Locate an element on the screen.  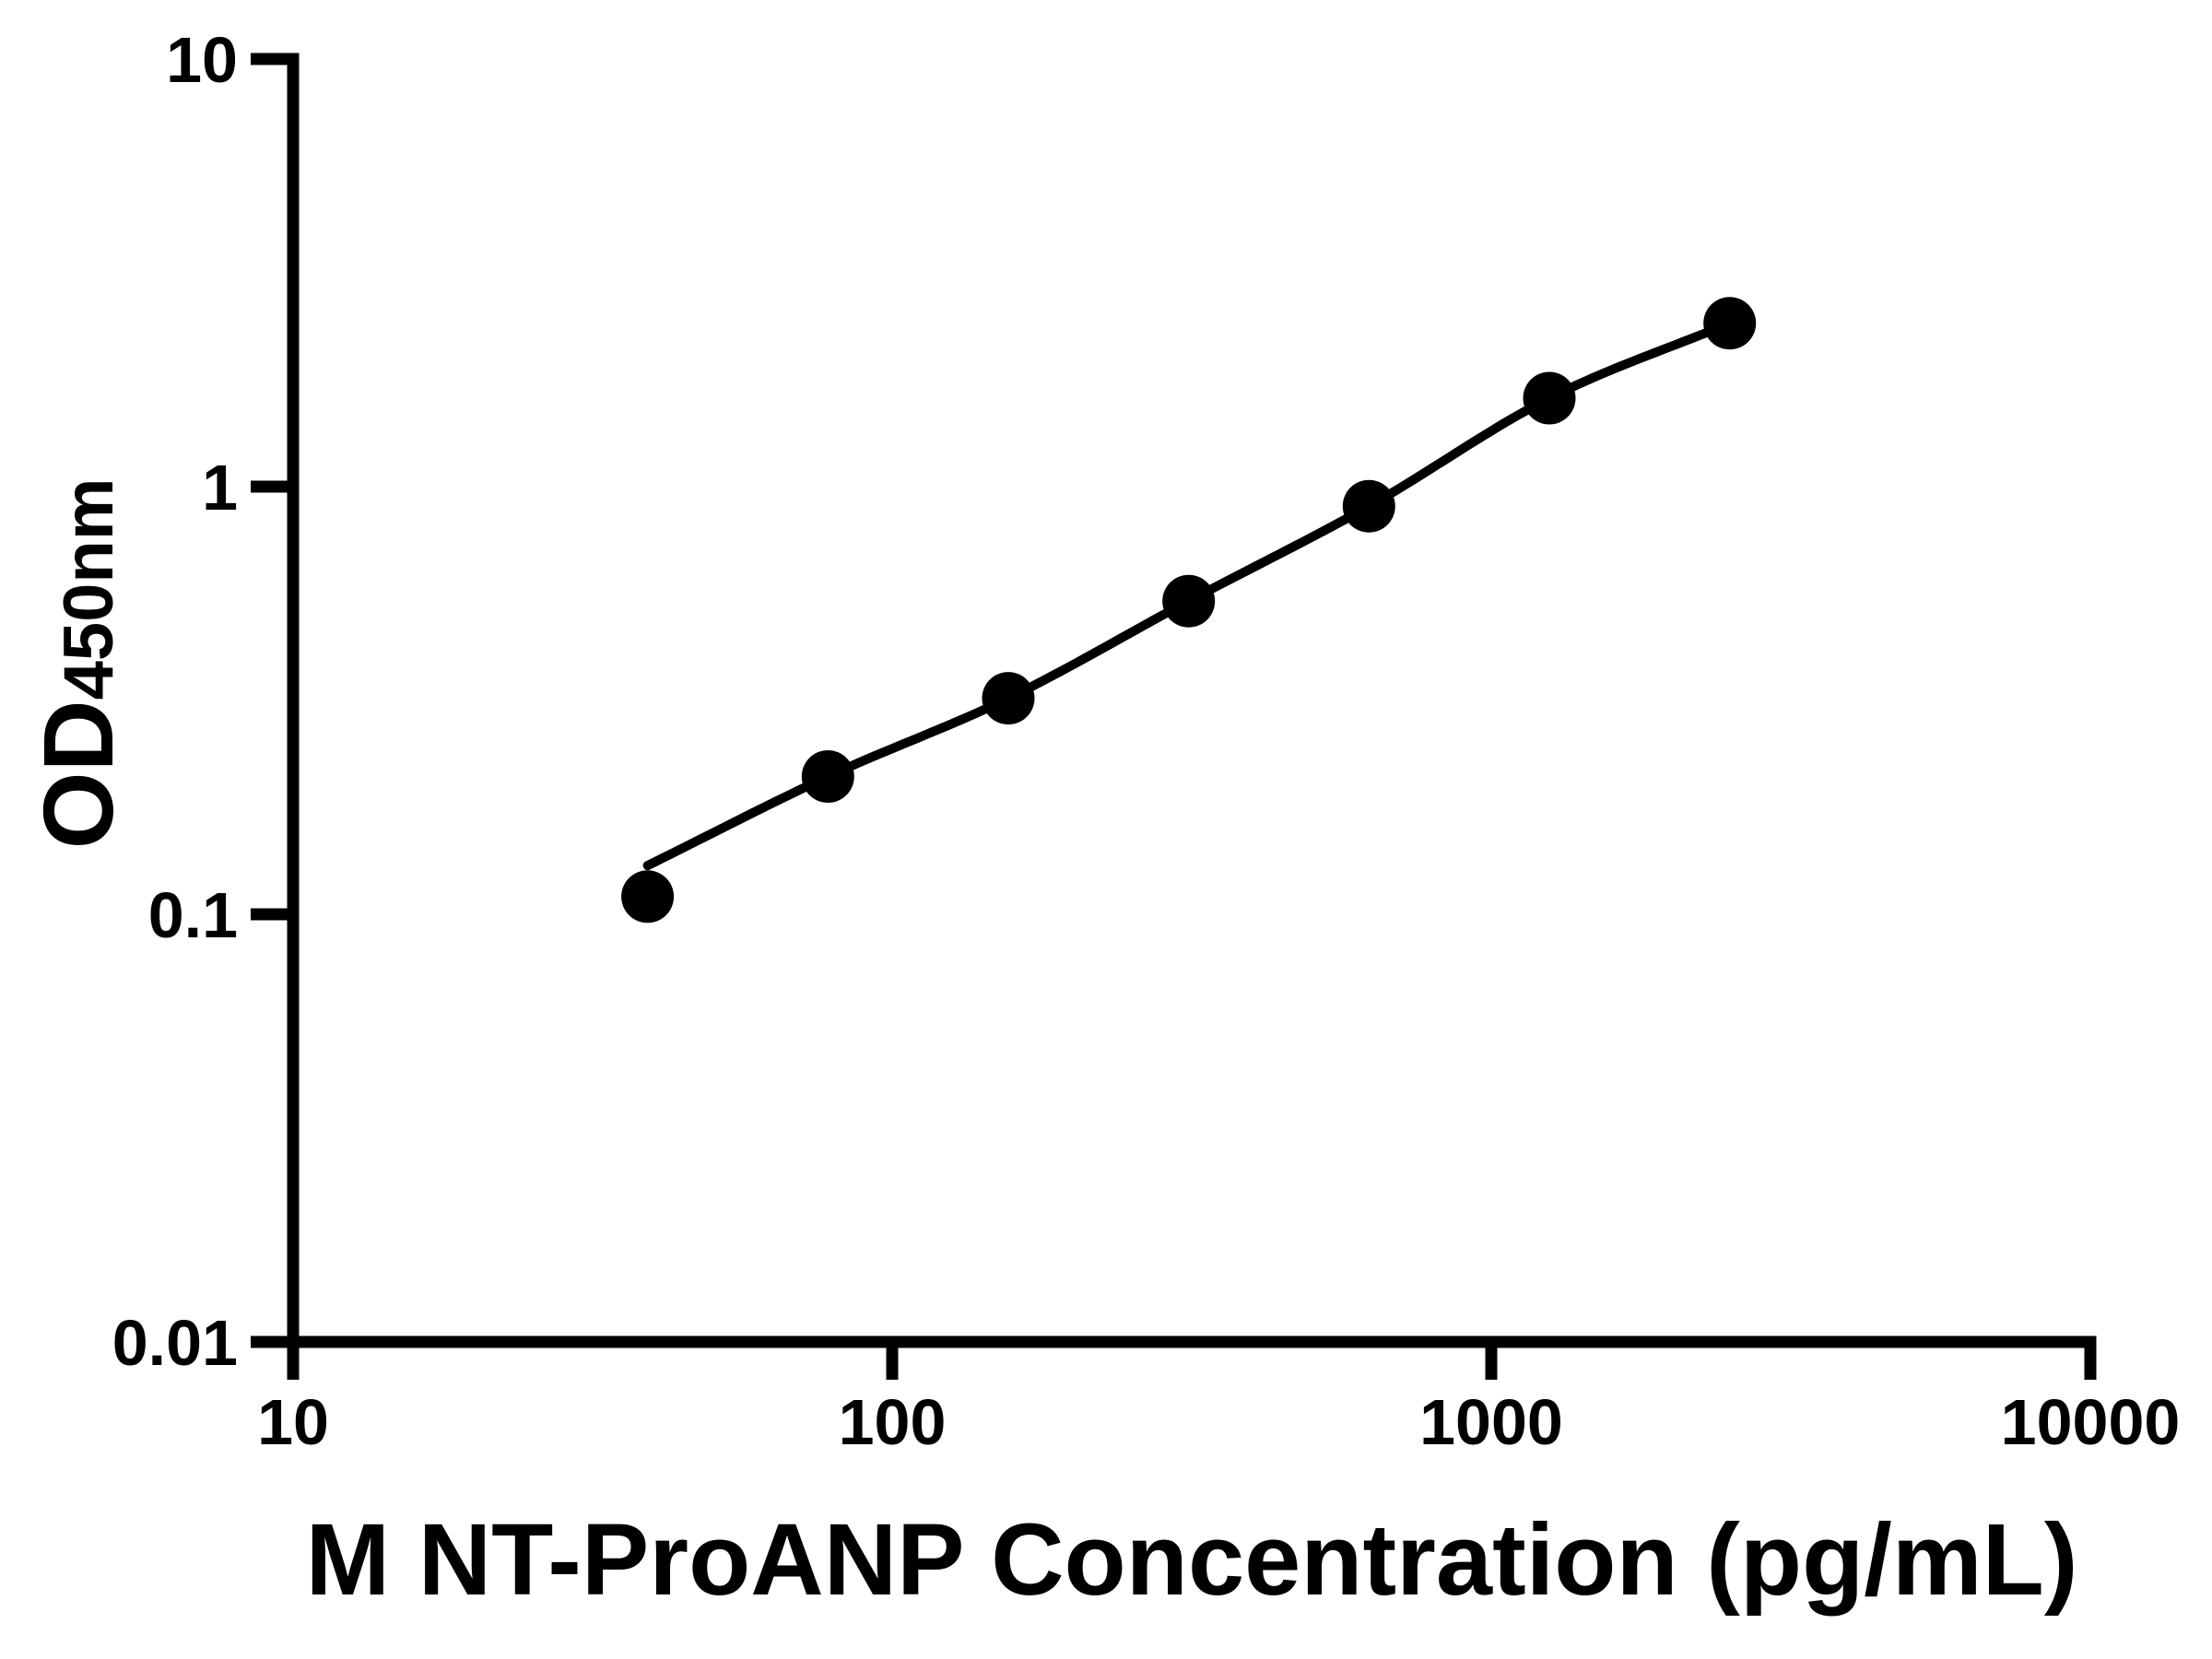
x-axis-title: M NT-ProANP Concentration (pg/mL) is located at coordinates (1192, 1560).